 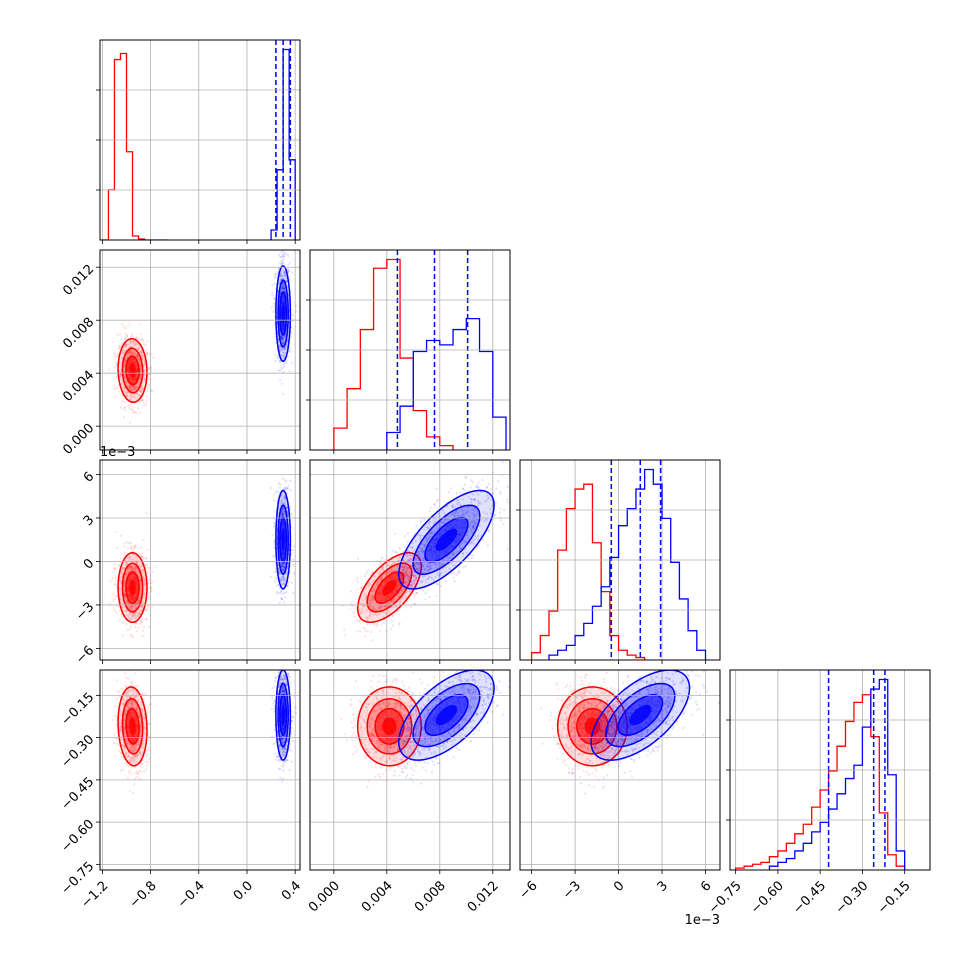 I want to click on histogram-blue, so click(x=283, y=144).